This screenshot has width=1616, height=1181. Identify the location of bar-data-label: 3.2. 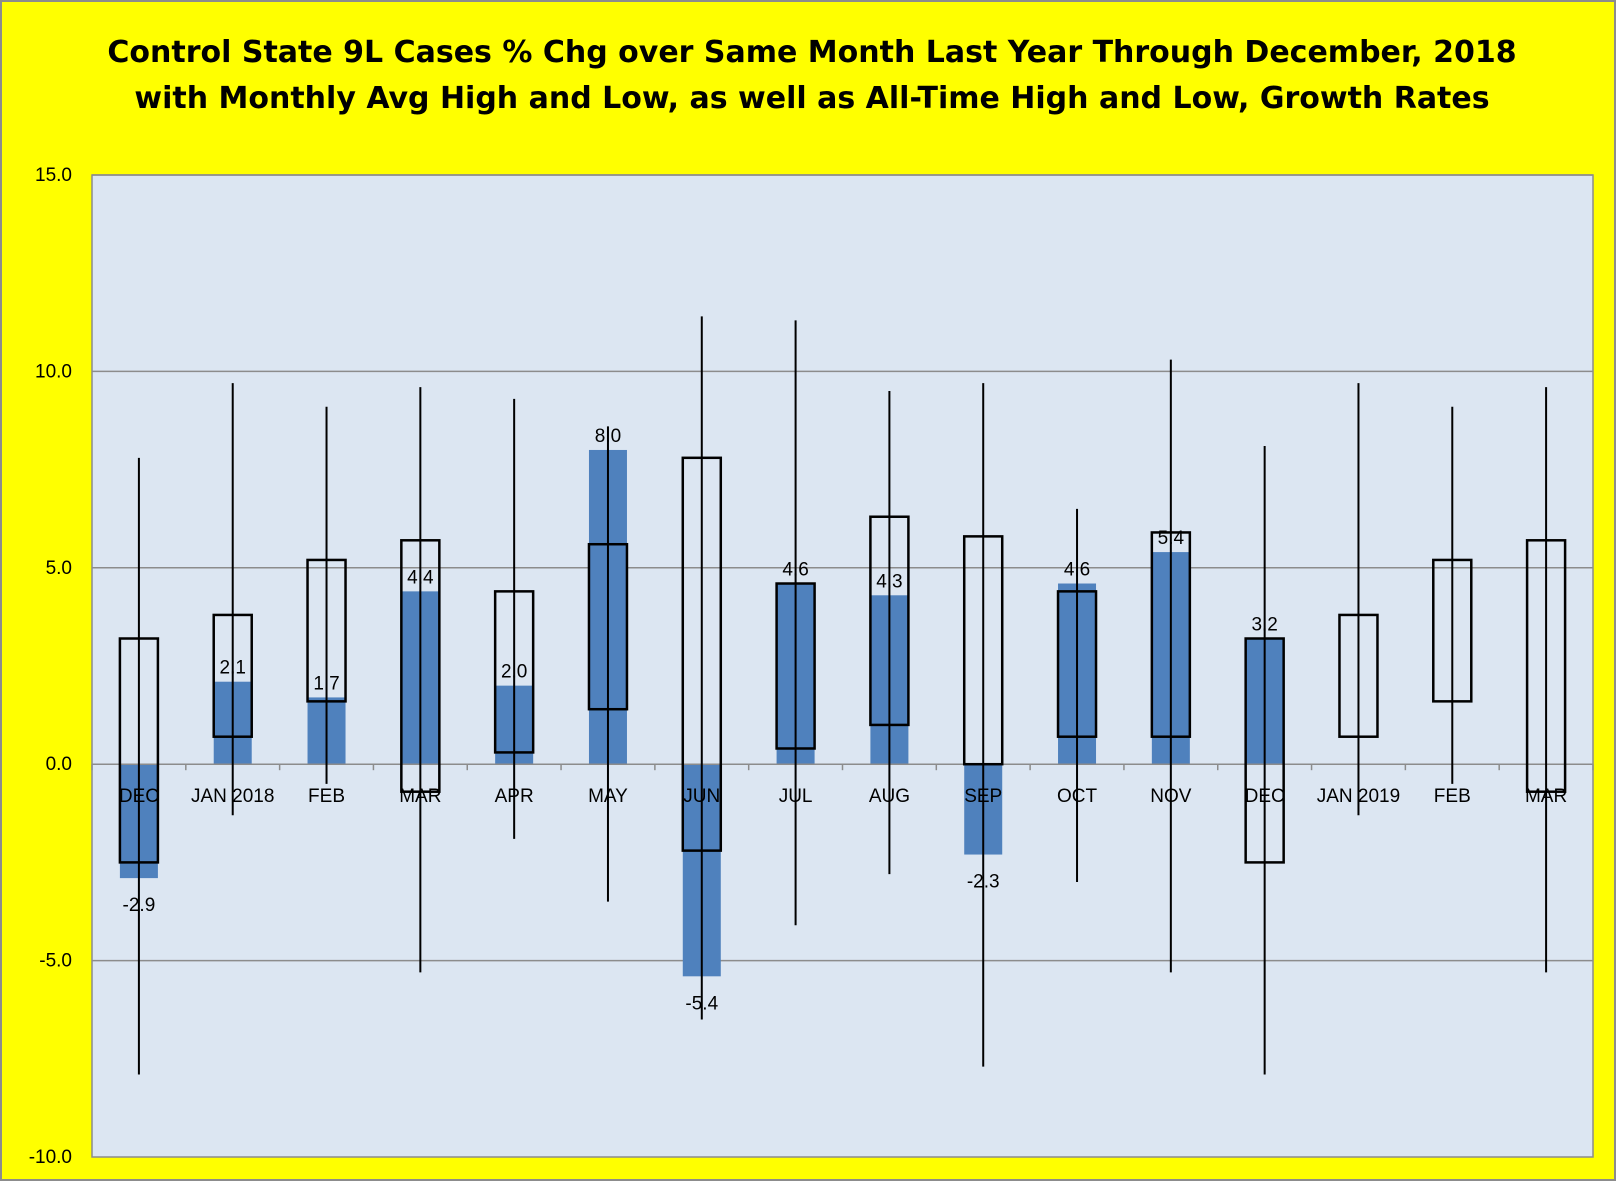
(1264, 625).